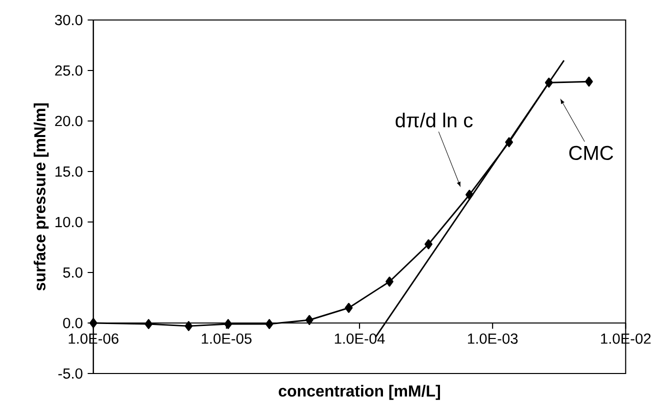 The image size is (659, 407). I want to click on y-tick-label: 0.0, so click(72, 323).